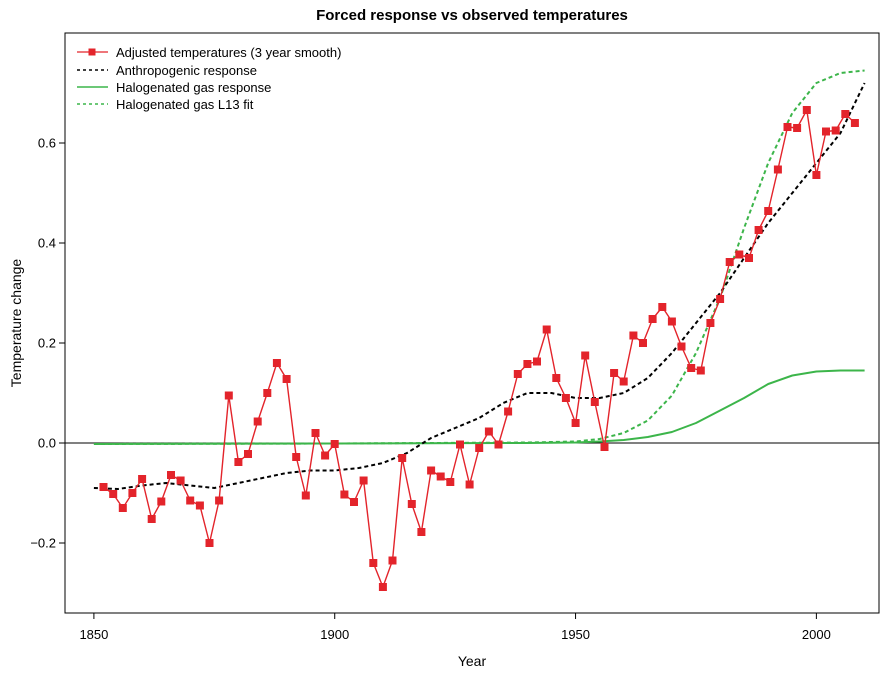 This screenshot has width=896, height=676. What do you see at coordinates (472, 15) in the screenshot?
I see `chart-title: Forced response vs observed temperatures` at bounding box center [472, 15].